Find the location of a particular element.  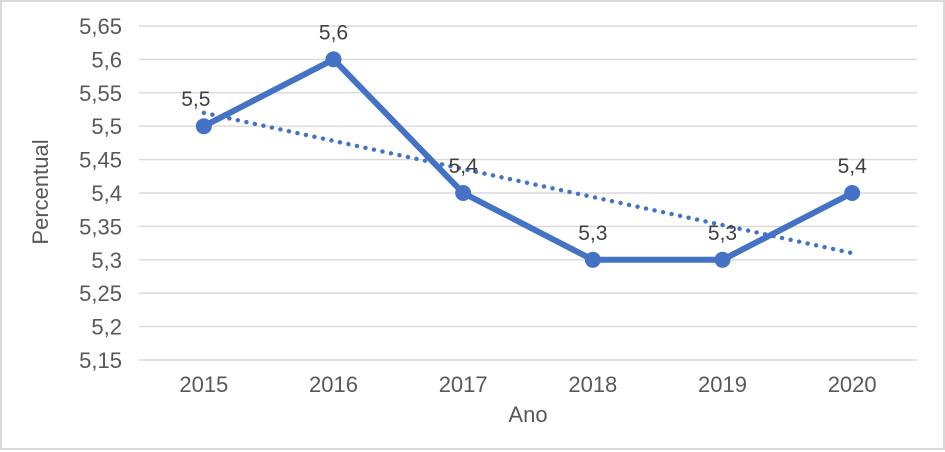

x-tick-label: 2015 is located at coordinates (203, 384).